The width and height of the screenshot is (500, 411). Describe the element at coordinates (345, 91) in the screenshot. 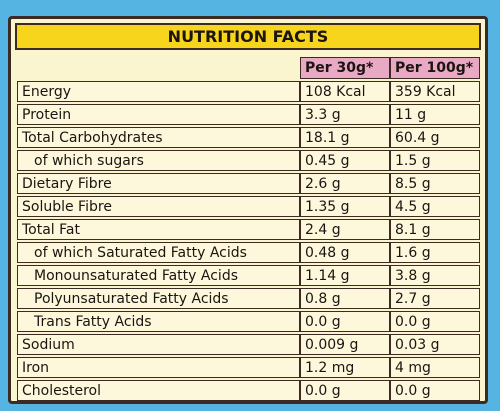

I see `nutrient-value: 108 Kcal` at that location.